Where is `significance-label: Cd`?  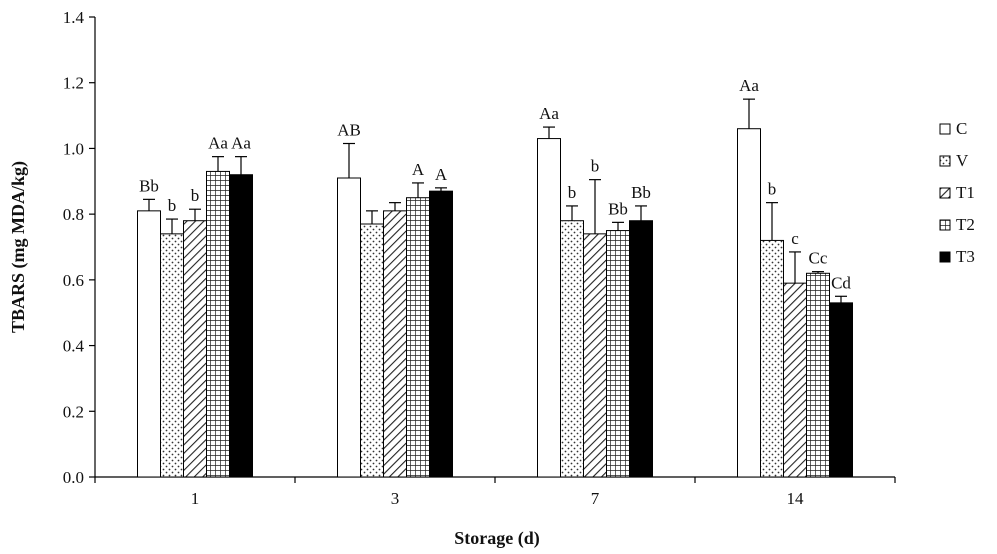 significance-label: Cd is located at coordinates (841, 282).